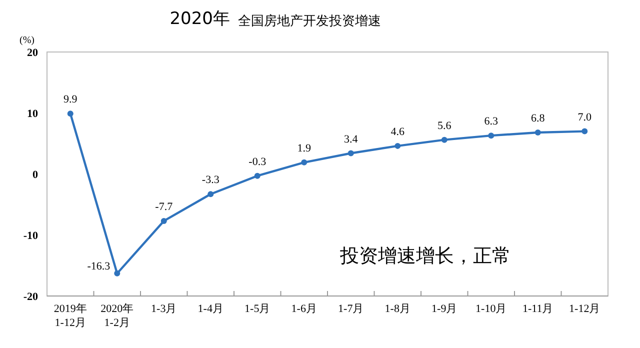 Image resolution: width=640 pixels, height=348 pixels. Describe the element at coordinates (309, 21) in the screenshot. I see `chart-subtitle: 全国房地产开发投资增速` at that location.